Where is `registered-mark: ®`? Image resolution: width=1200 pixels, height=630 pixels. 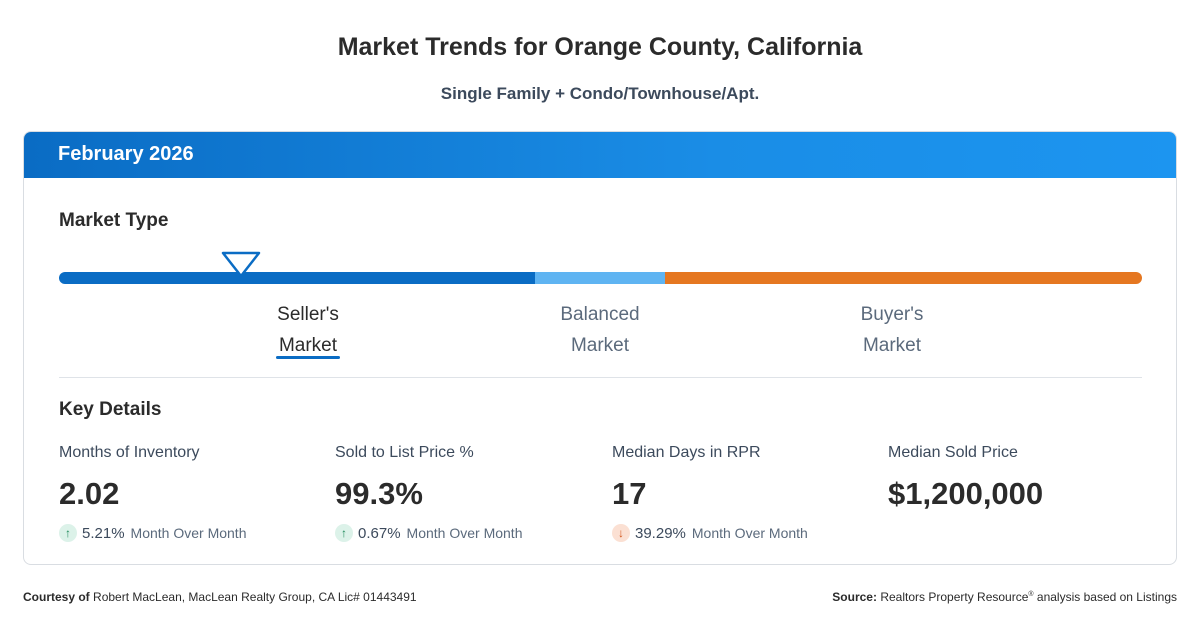
registered-mark: ® is located at coordinates (1031, 594).